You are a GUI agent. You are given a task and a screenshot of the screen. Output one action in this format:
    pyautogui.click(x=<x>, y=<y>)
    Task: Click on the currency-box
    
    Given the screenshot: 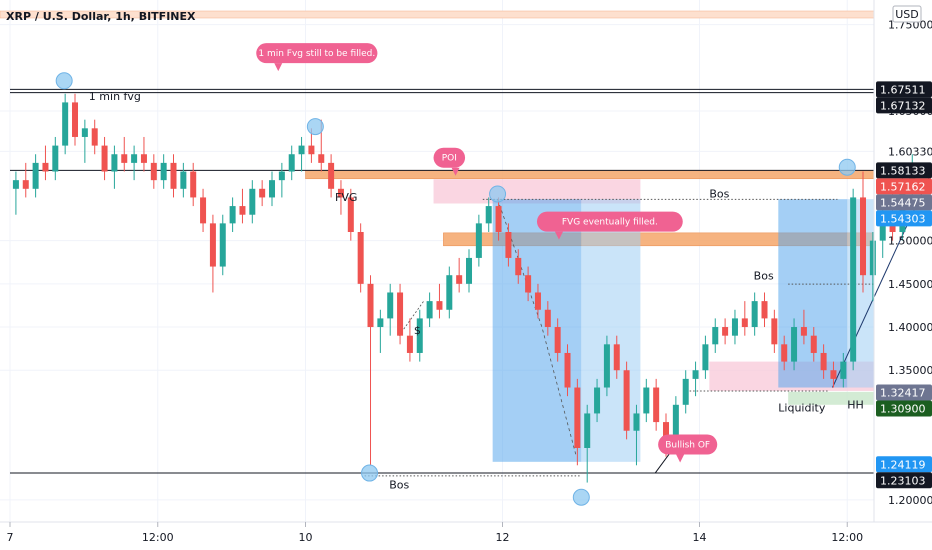 What is the action you would take?
    pyautogui.click(x=907, y=14)
    